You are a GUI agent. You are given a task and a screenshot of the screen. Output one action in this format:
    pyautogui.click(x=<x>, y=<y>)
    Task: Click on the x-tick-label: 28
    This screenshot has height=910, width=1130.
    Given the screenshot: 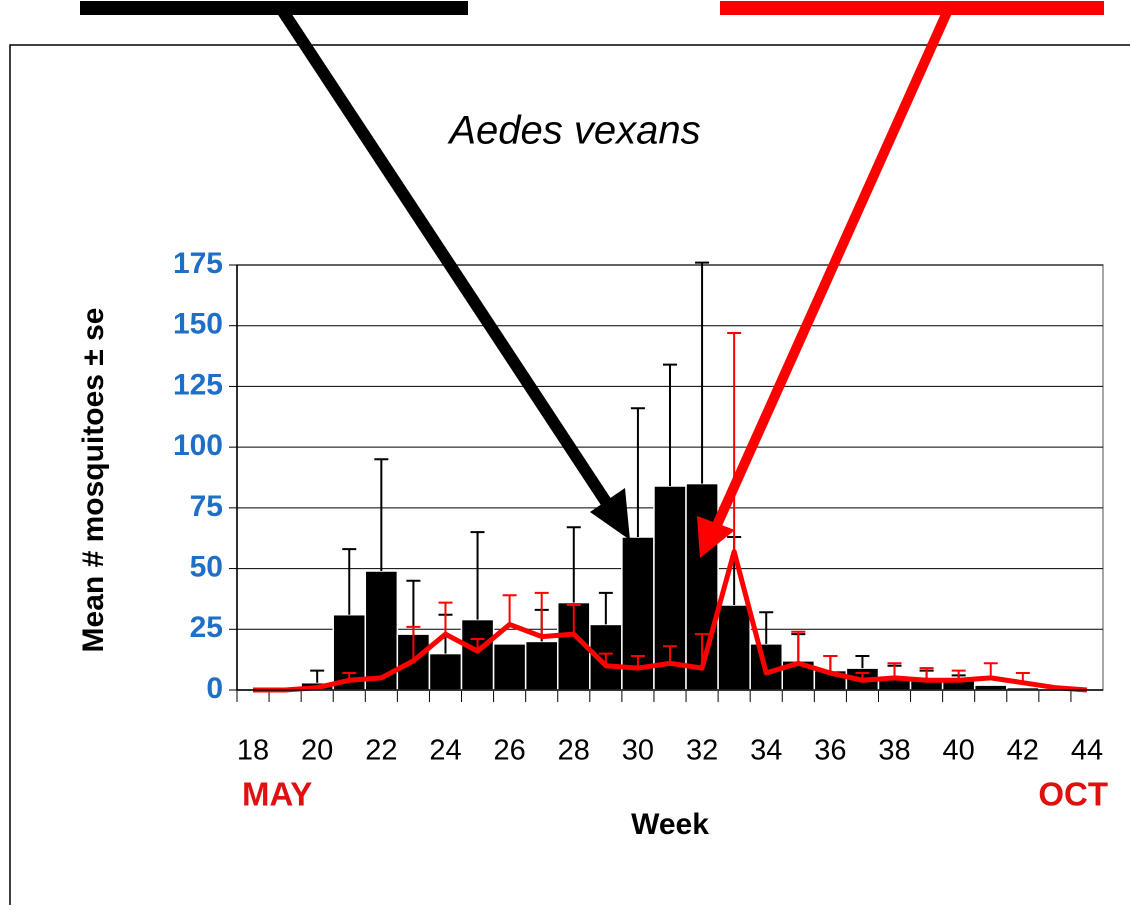 What is the action you would take?
    pyautogui.click(x=574, y=751)
    